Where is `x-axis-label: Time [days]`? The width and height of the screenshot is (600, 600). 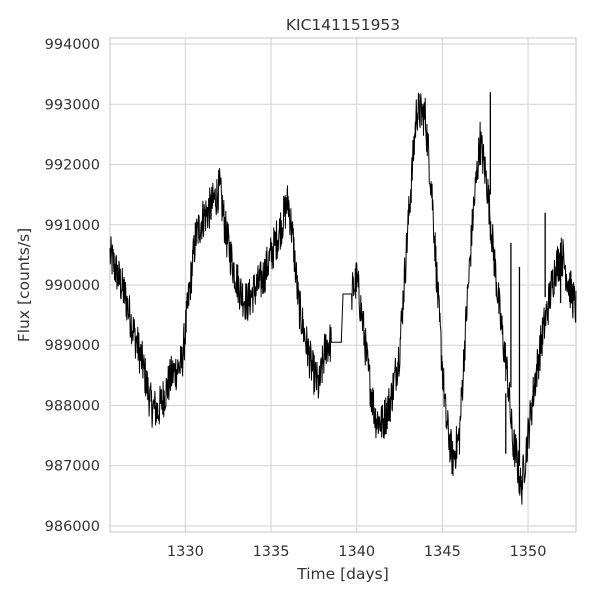 x-axis-label: Time [days] is located at coordinates (342, 574).